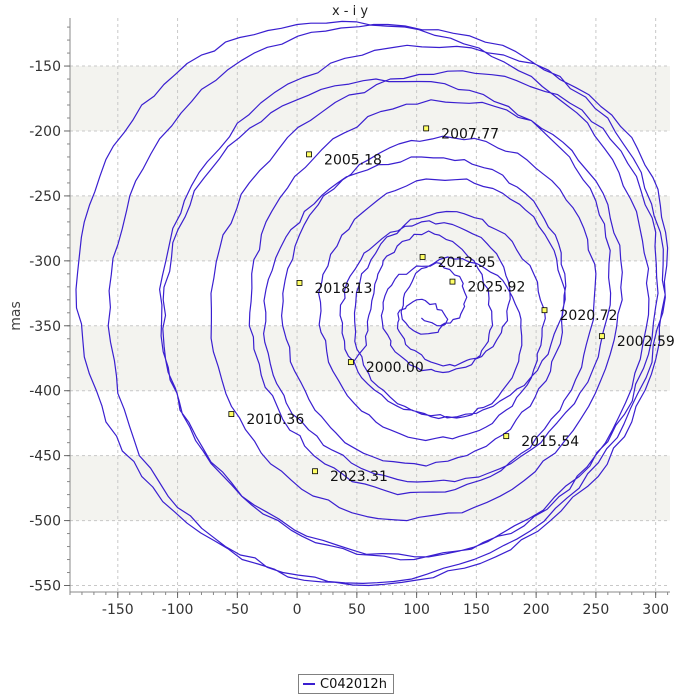 This screenshot has width=700, height=700. Describe the element at coordinates (45, 197) in the screenshot. I see `y-tick-label: -250` at that location.